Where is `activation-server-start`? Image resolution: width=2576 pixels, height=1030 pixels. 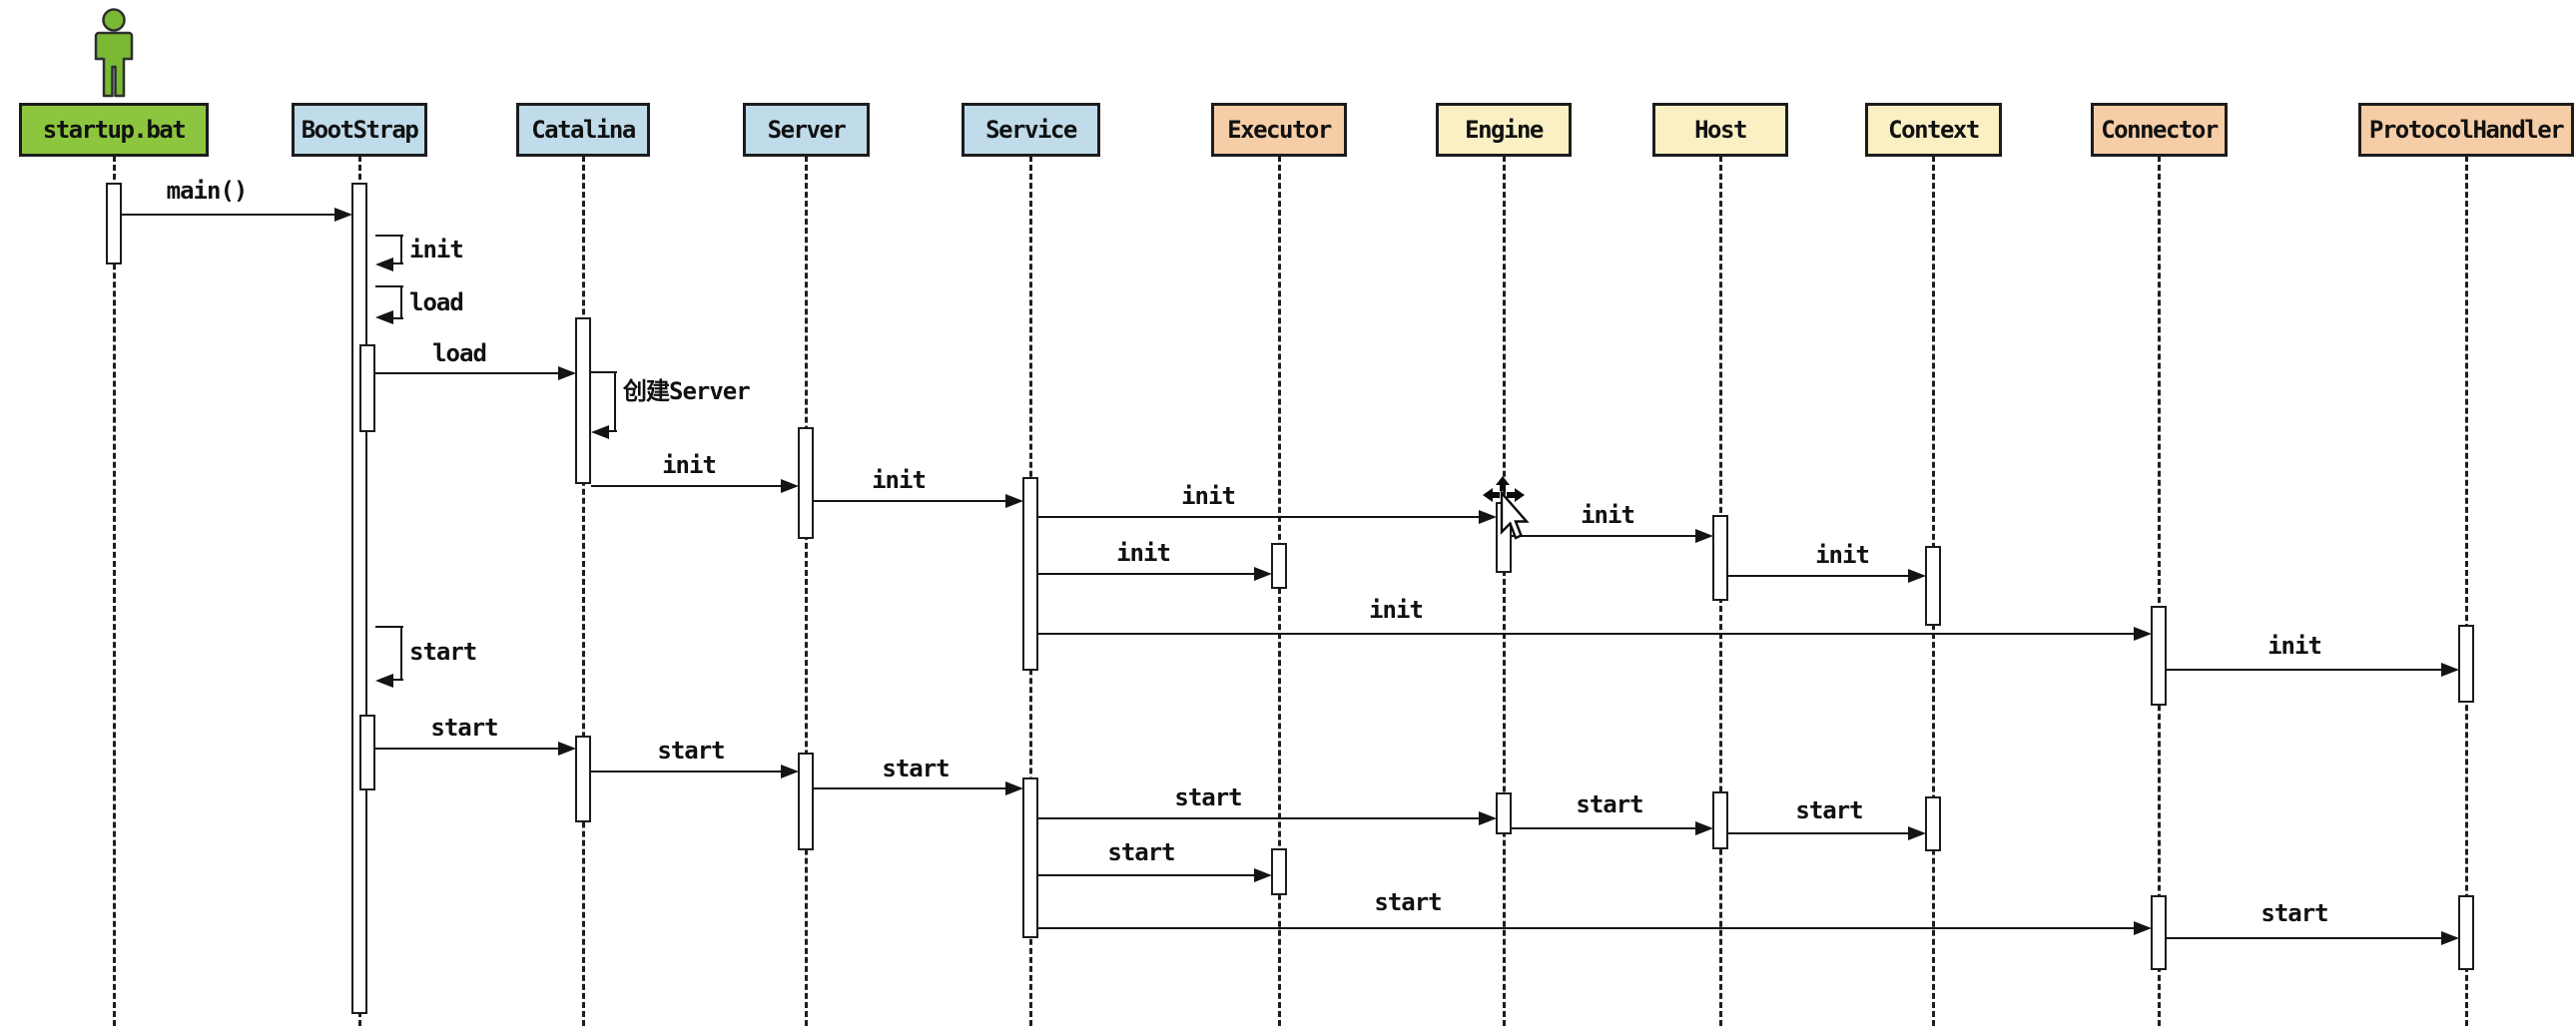 activation-server-start is located at coordinates (806, 801).